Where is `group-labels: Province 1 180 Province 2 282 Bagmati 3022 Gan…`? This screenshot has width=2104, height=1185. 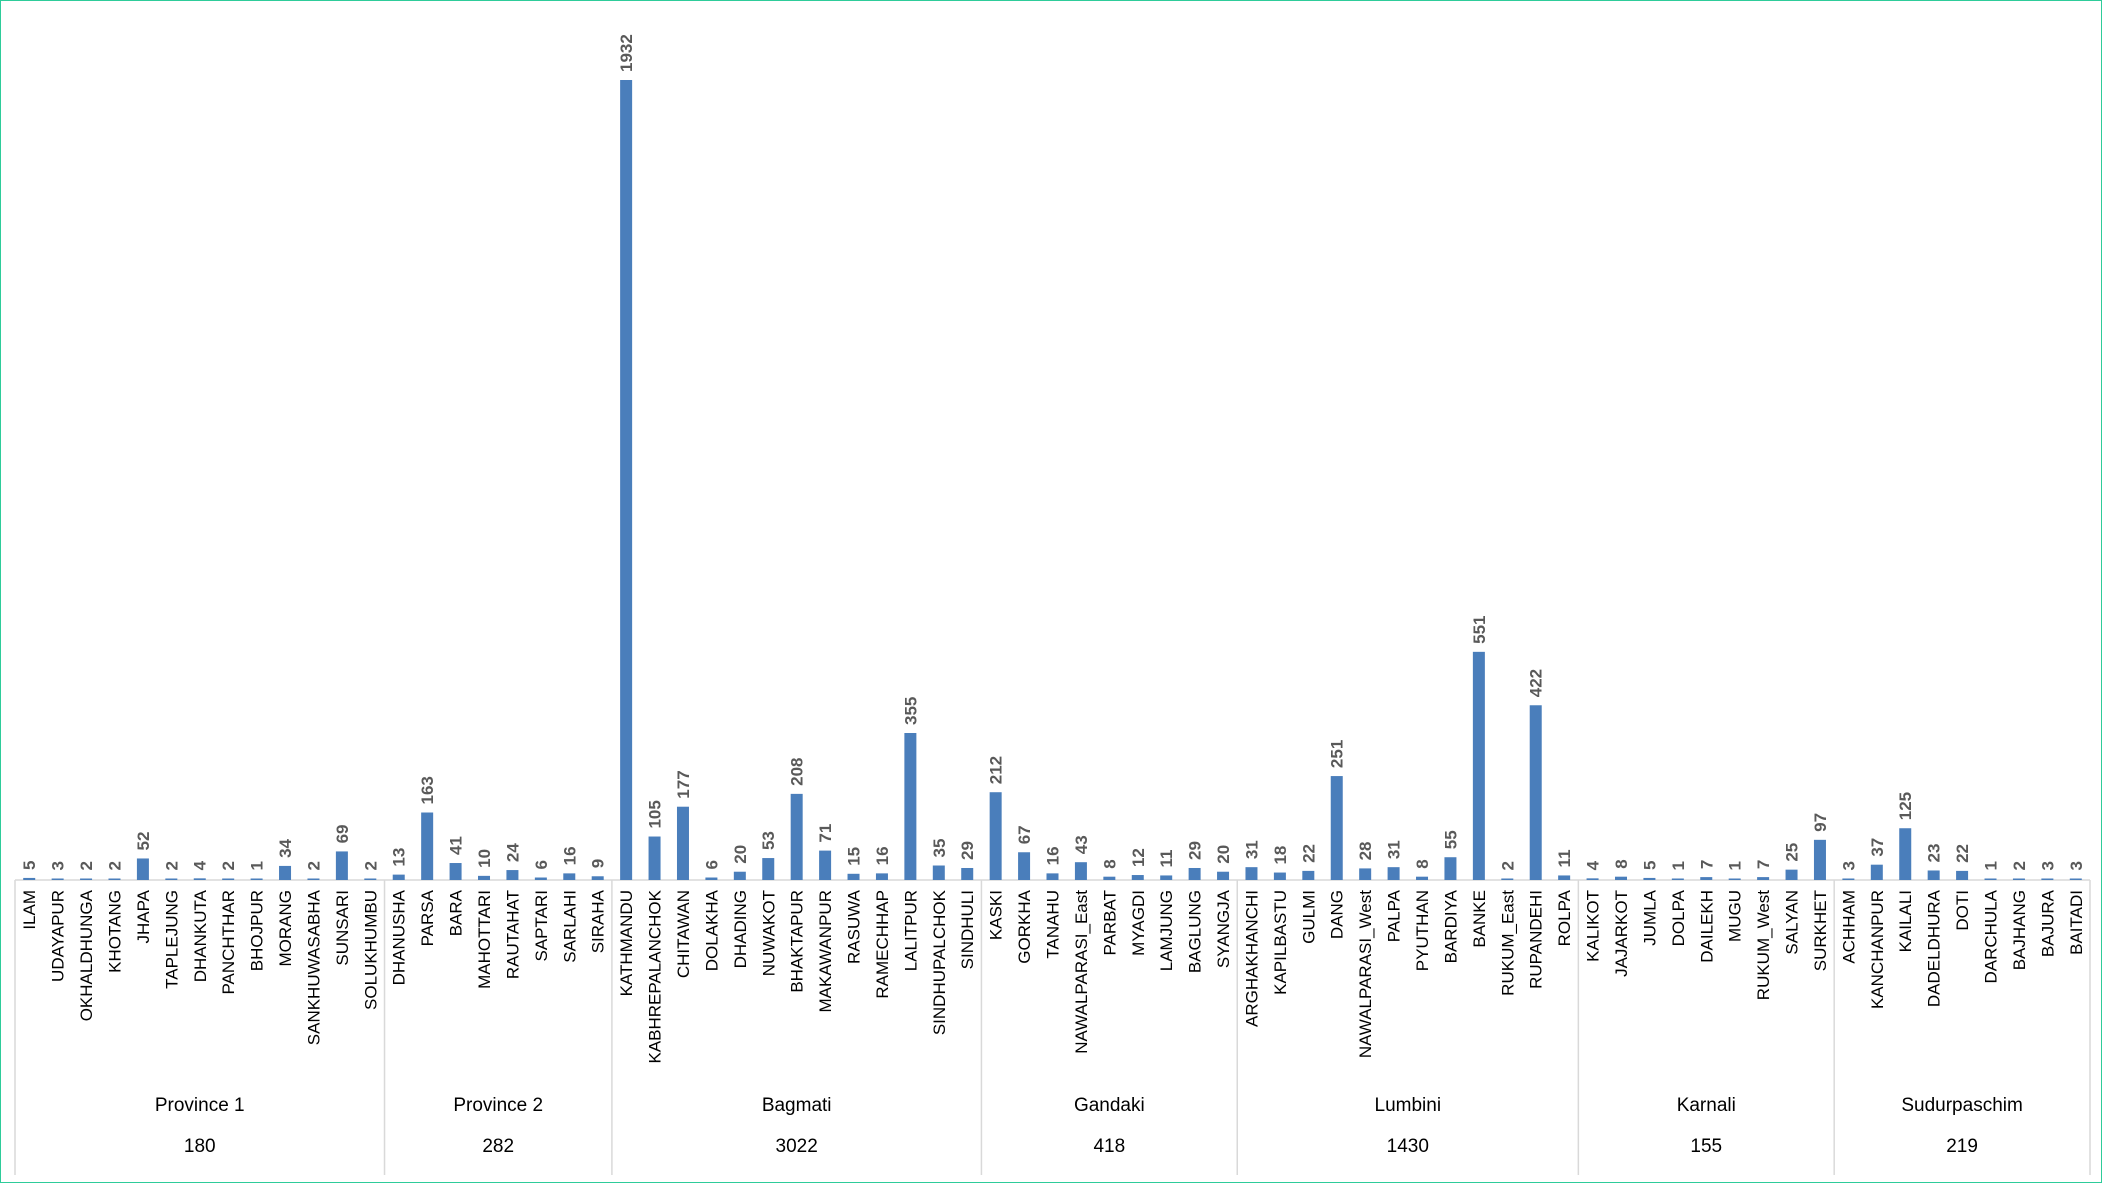 group-labels: Province 1 180 Province 2 282 Bagmati 3022 Gan… is located at coordinates (1089, 1126).